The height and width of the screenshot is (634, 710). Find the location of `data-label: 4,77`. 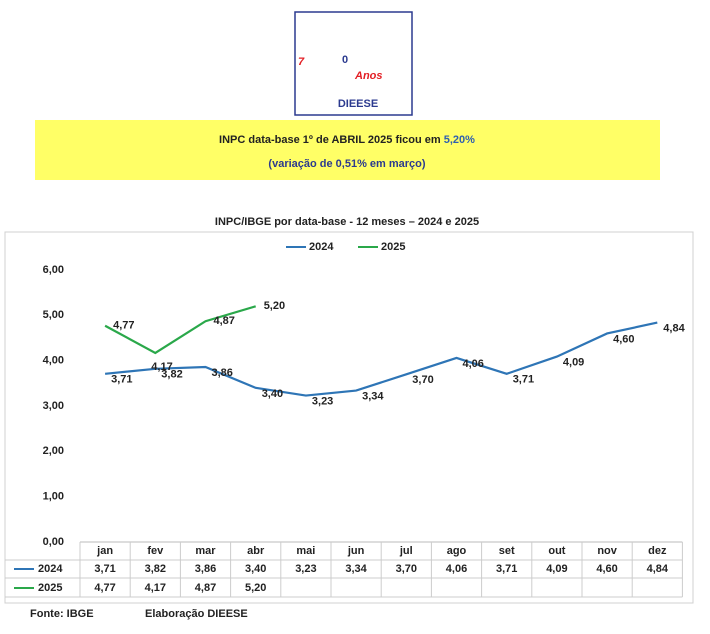

data-label: 4,77 is located at coordinates (123, 326).